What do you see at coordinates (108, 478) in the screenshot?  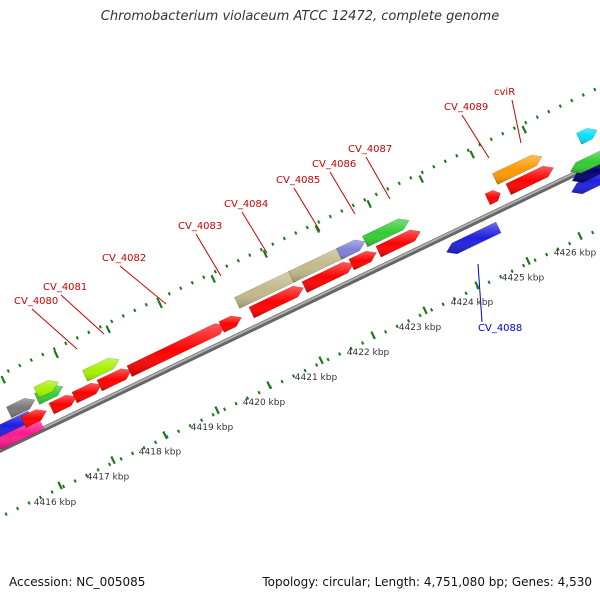 I see `ruler-tick-label: 4417 kbp` at bounding box center [108, 478].